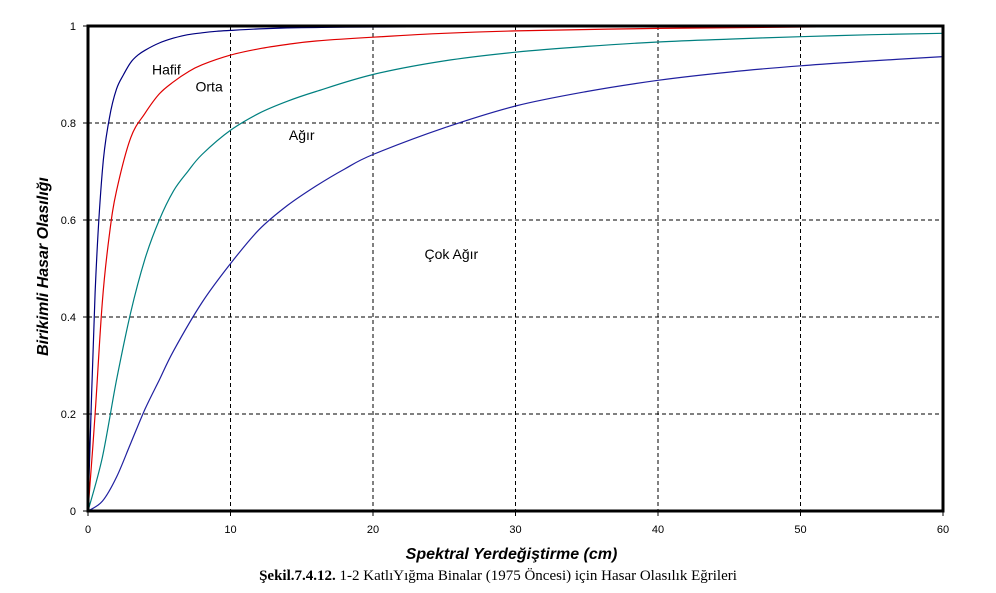  I want to click on series-label-agir: Ağır, so click(302, 135).